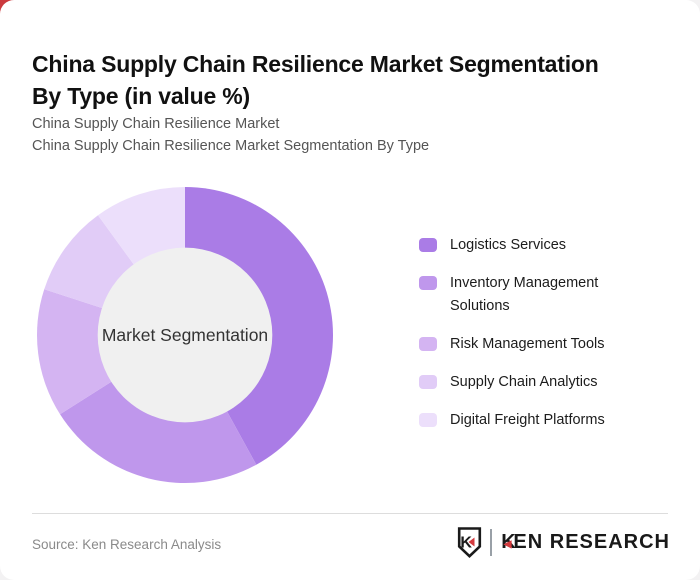 Image resolution: width=700 pixels, height=580 pixels. I want to click on brand-wordmark: K◀EN RESEARCH, so click(585, 542).